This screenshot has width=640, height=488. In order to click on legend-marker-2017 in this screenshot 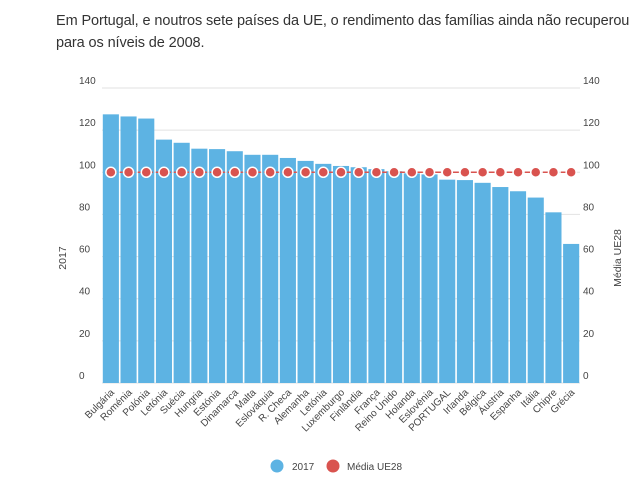, I will do `click(277, 466)`.